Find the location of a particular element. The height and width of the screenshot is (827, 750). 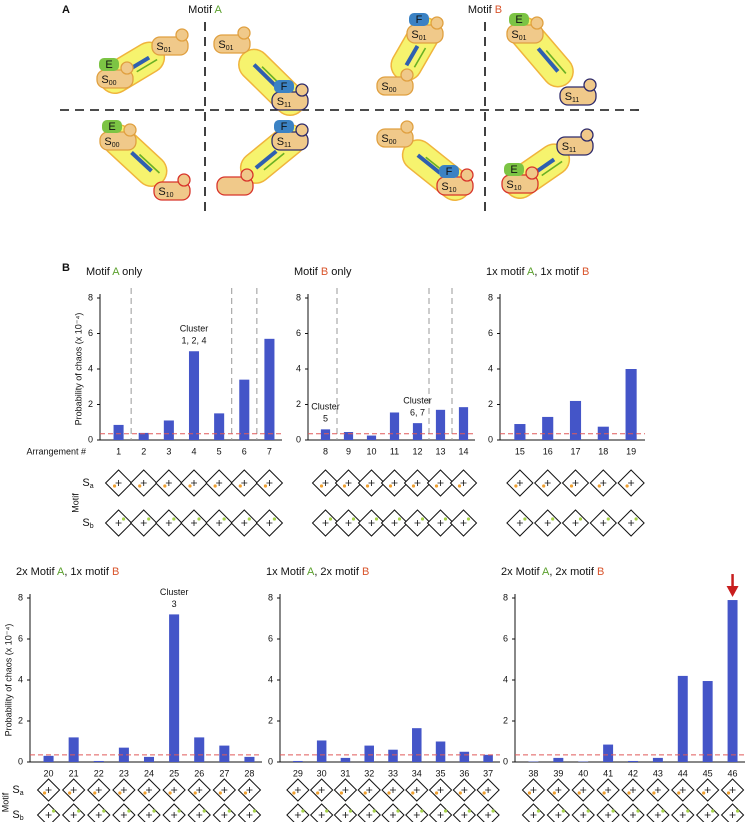

x-tick-label: 23 is located at coordinates (124, 773).